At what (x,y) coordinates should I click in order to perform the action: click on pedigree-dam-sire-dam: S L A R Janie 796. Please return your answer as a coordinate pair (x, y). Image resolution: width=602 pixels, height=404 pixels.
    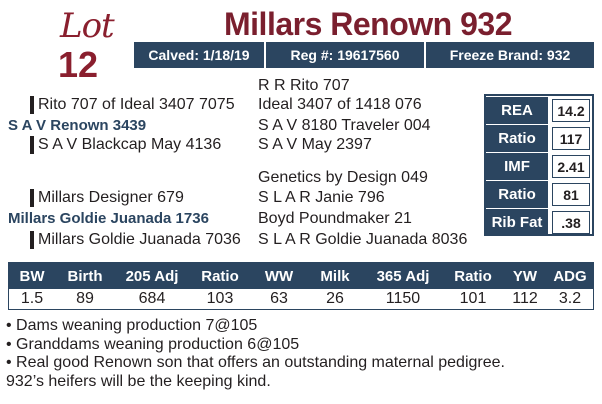
    Looking at the image, I should click on (321, 197).